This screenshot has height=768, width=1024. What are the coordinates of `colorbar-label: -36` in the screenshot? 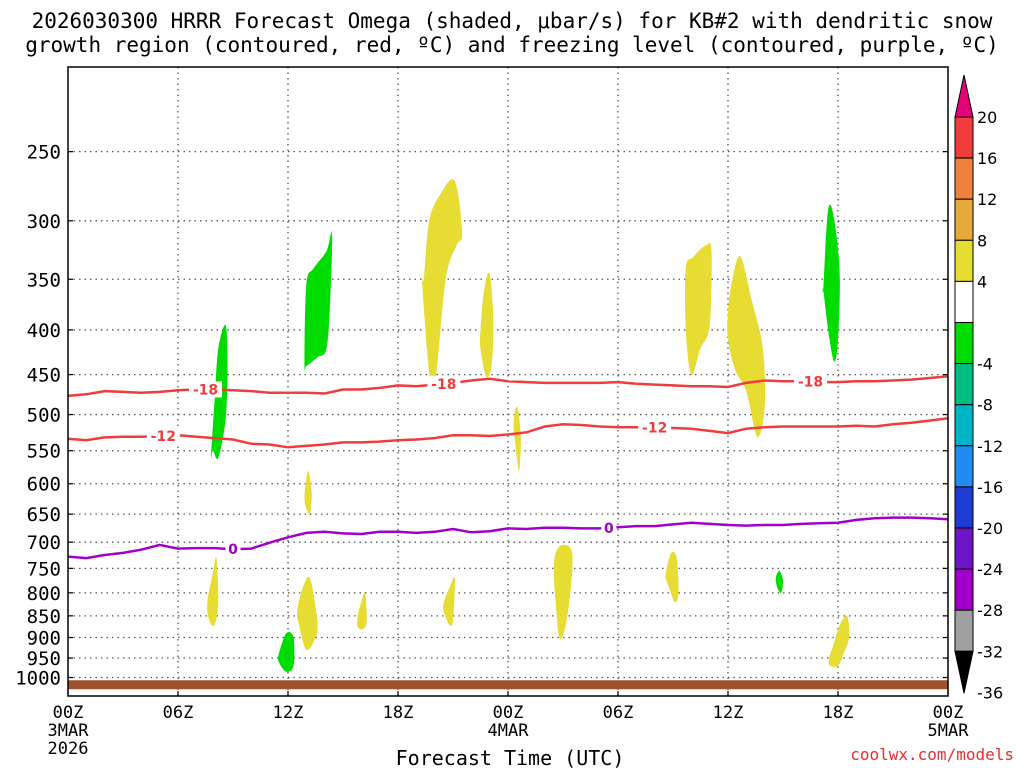 It's located at (990, 692).